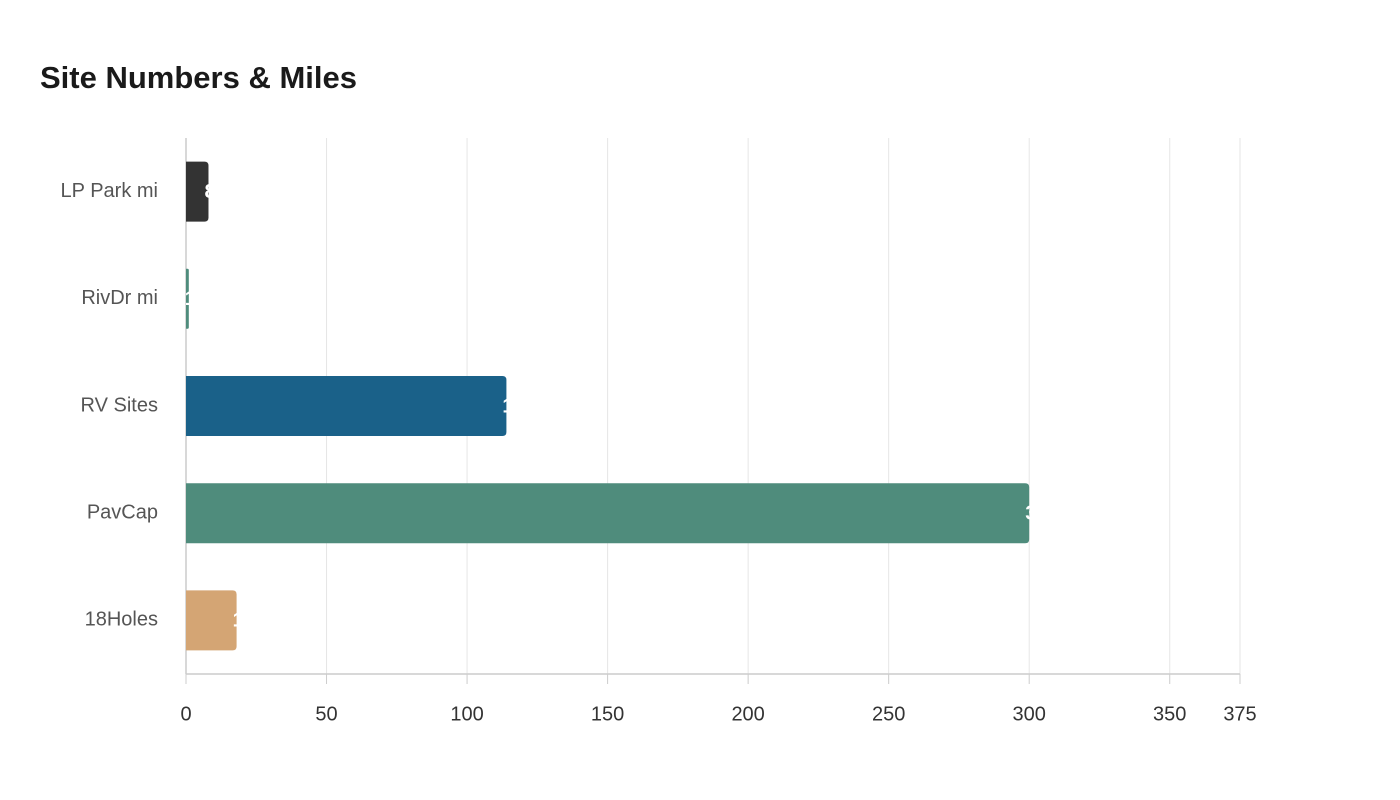 The width and height of the screenshot is (1400, 800). I want to click on x-tick-label: 0, so click(185, 714).